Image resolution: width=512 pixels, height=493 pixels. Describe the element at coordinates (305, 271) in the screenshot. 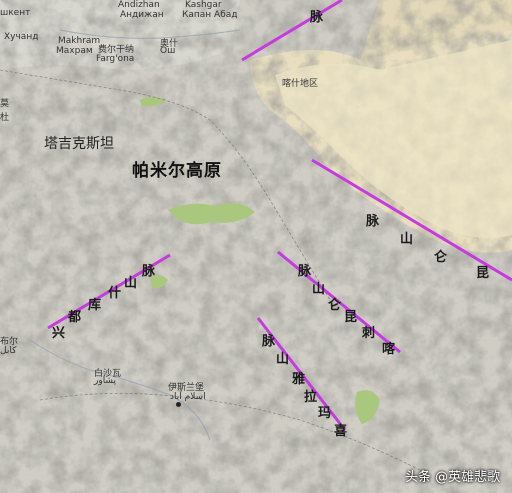

I see `range-char-karakoram-1: 脉` at that location.